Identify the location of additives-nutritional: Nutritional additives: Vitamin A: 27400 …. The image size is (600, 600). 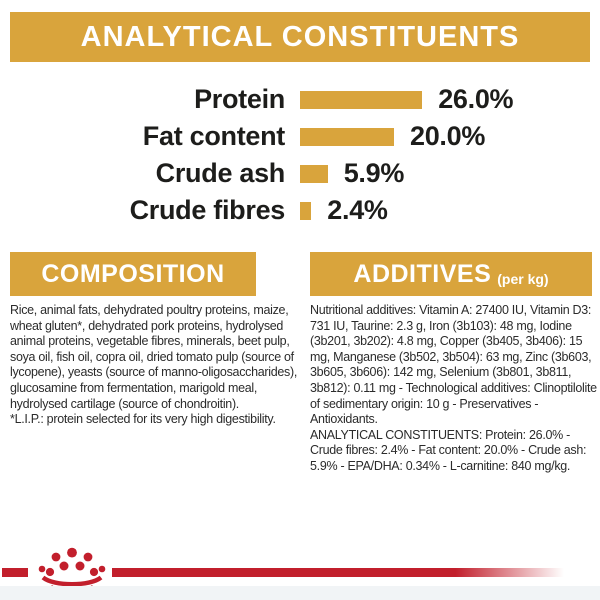
(453, 365).